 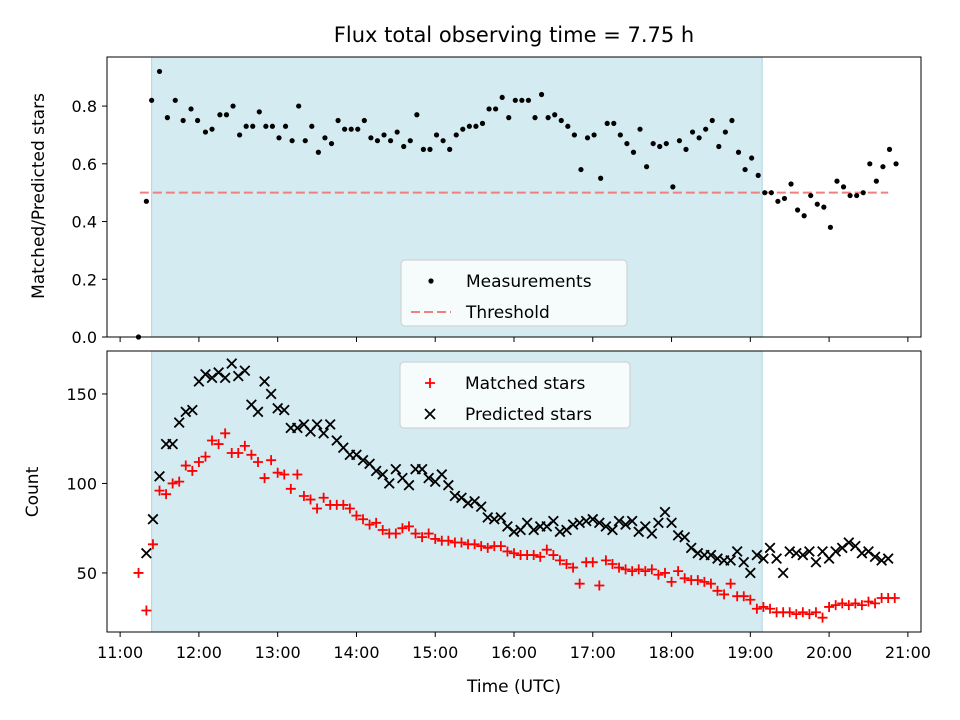 I want to click on x-tick-label: 11:00, so click(x=120, y=652).